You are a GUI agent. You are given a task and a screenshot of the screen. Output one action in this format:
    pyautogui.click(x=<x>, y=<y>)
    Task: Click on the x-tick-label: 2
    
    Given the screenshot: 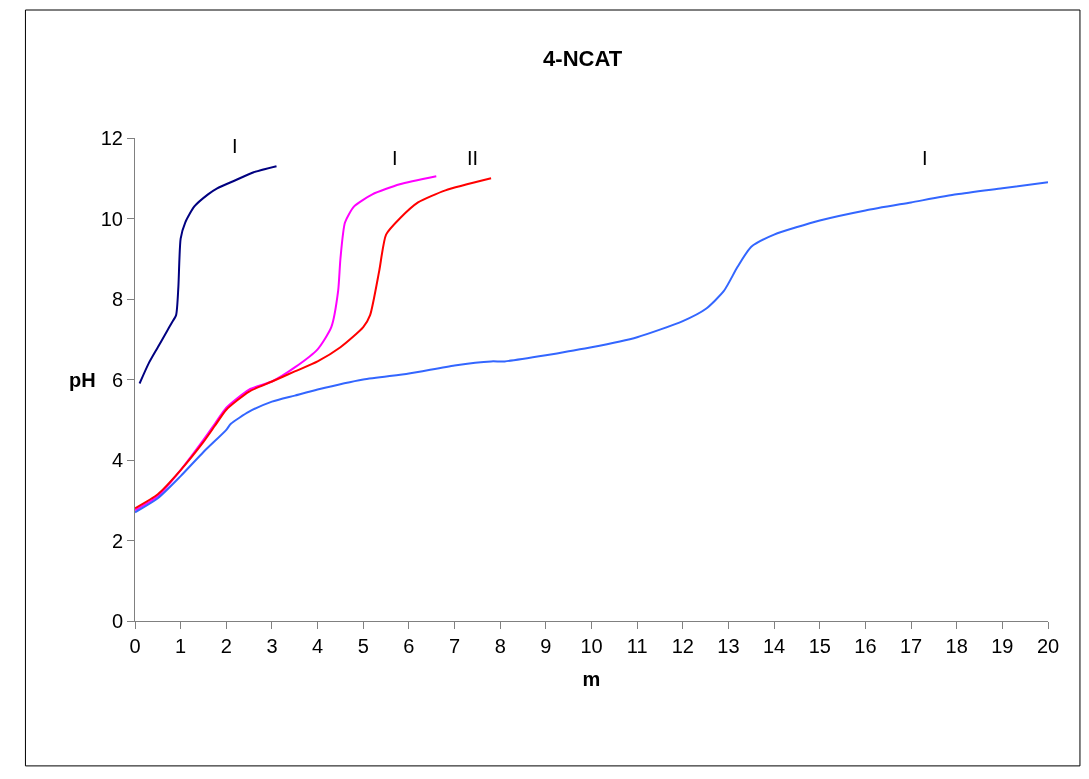 What is the action you would take?
    pyautogui.click(x=226, y=646)
    